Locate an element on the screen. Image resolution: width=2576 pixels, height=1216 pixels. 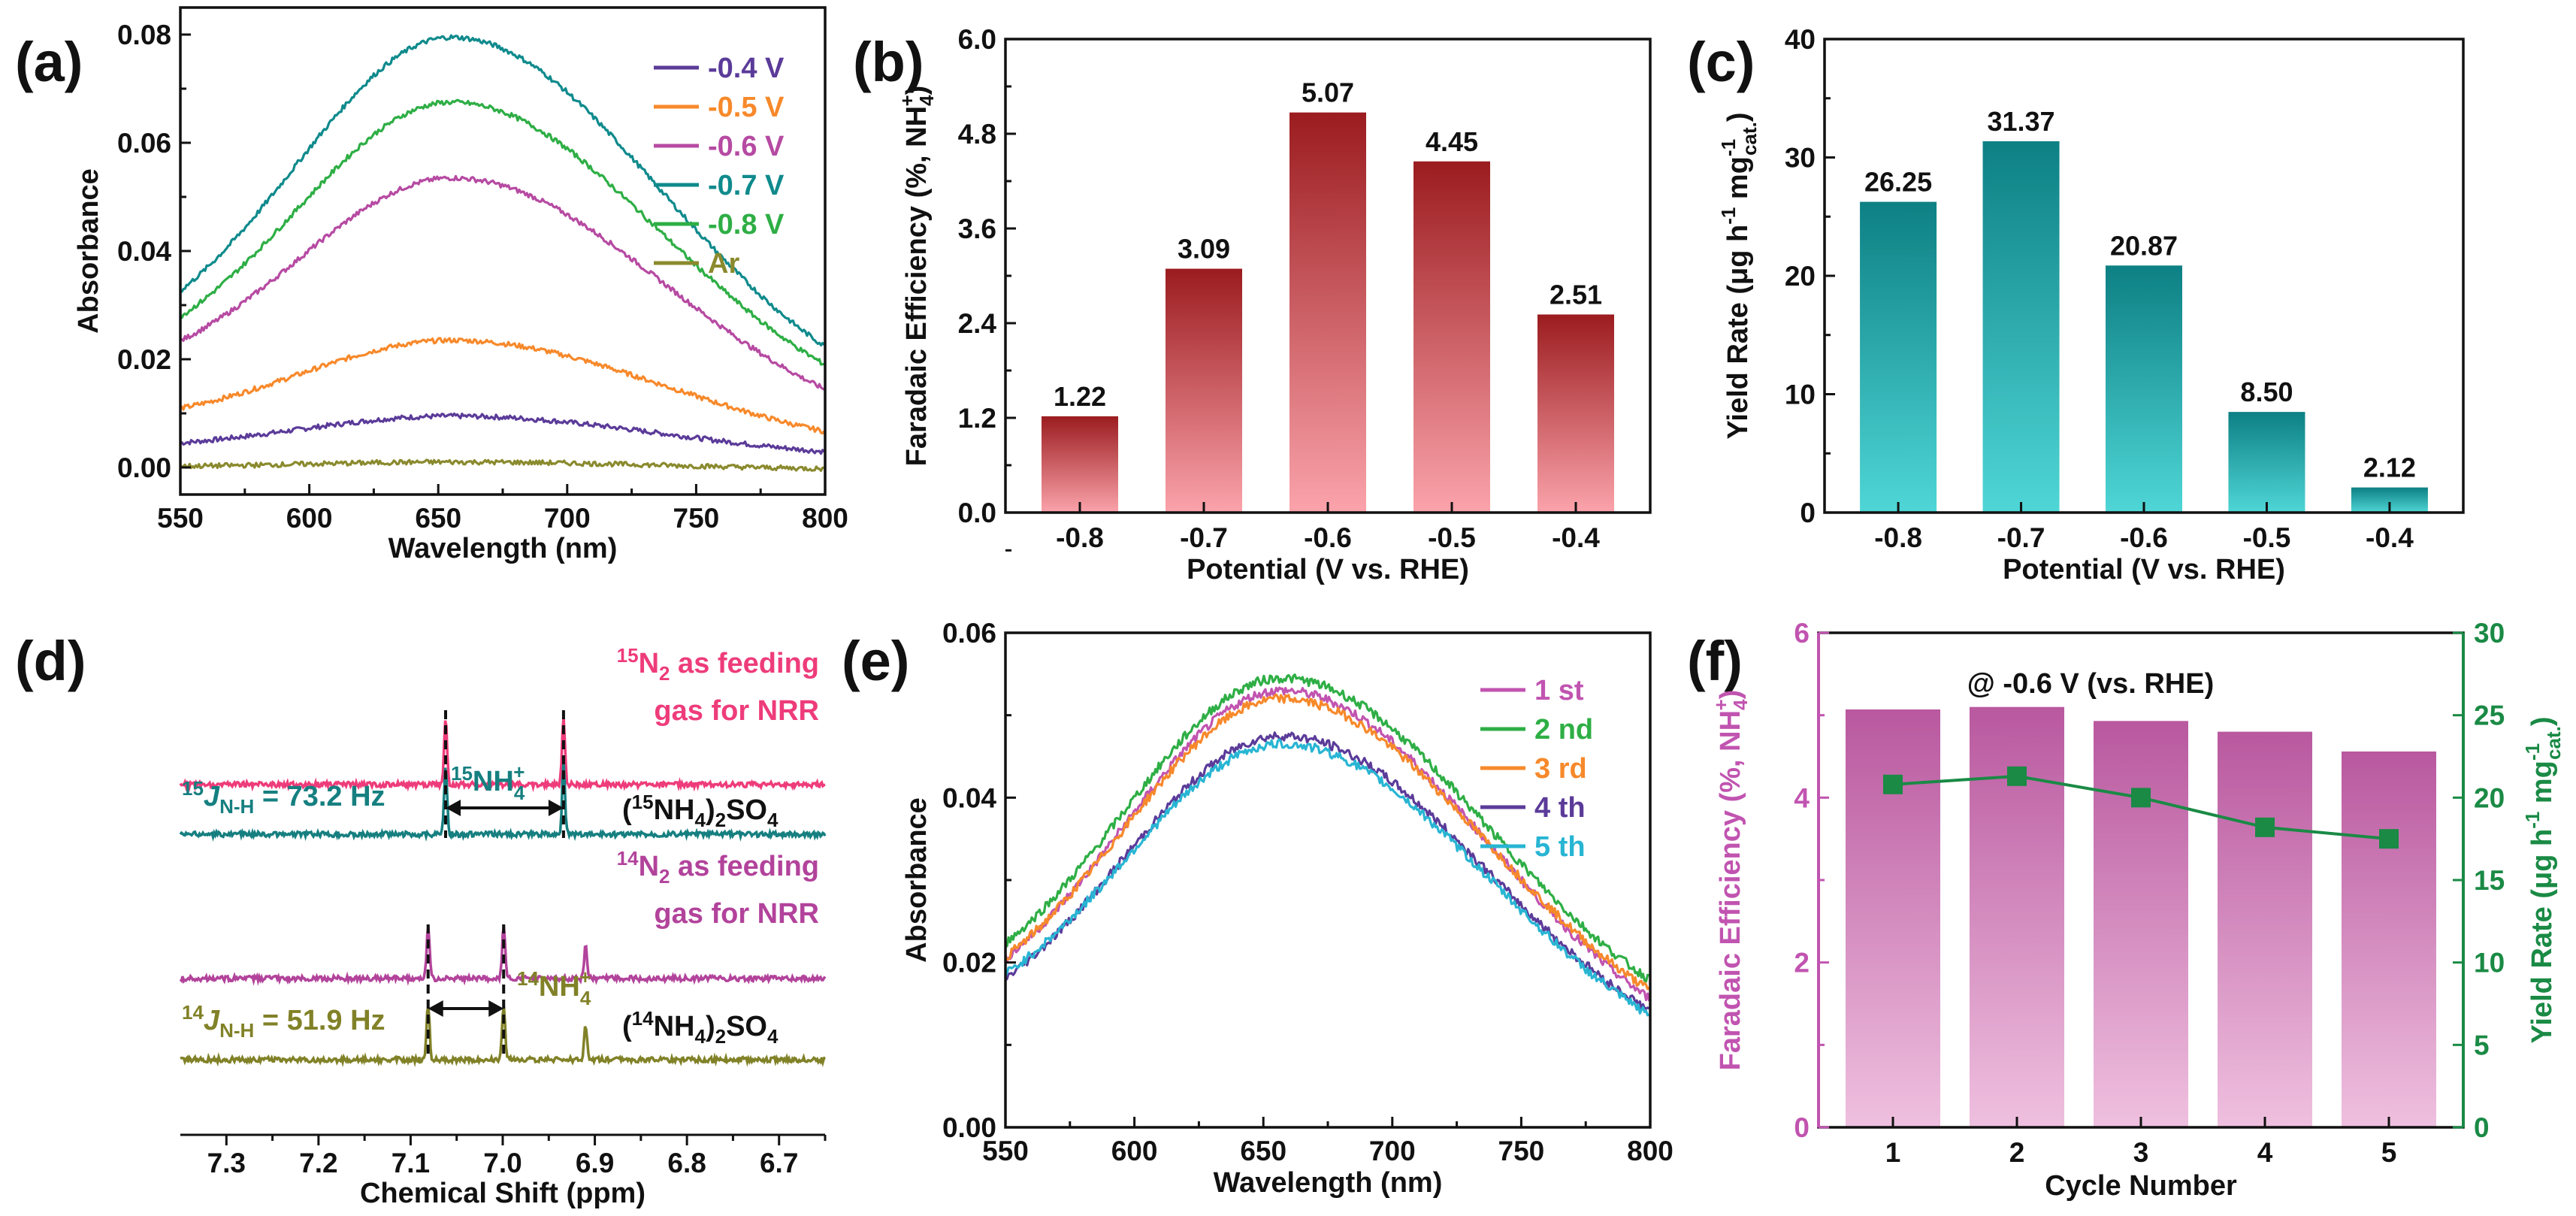
legend-label: 2 nd is located at coordinates (1564, 730).